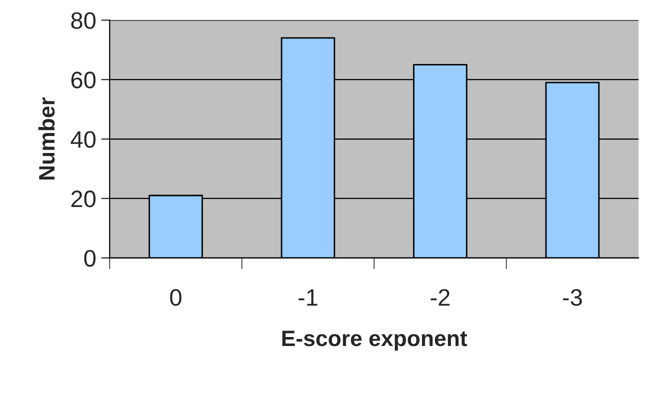 The height and width of the screenshot is (403, 645). What do you see at coordinates (176, 297) in the screenshot?
I see `x-tick-label: 0` at bounding box center [176, 297].